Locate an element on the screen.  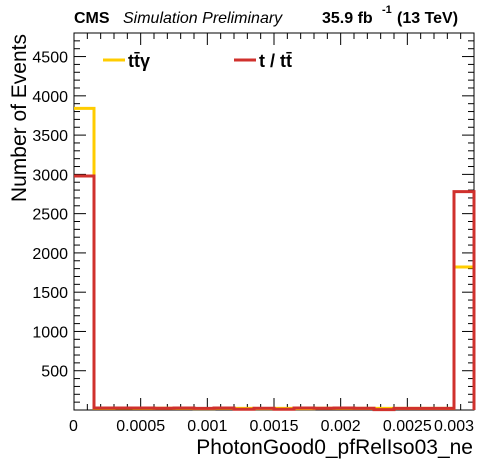
y-tick-label: 500 is located at coordinates (54, 372).